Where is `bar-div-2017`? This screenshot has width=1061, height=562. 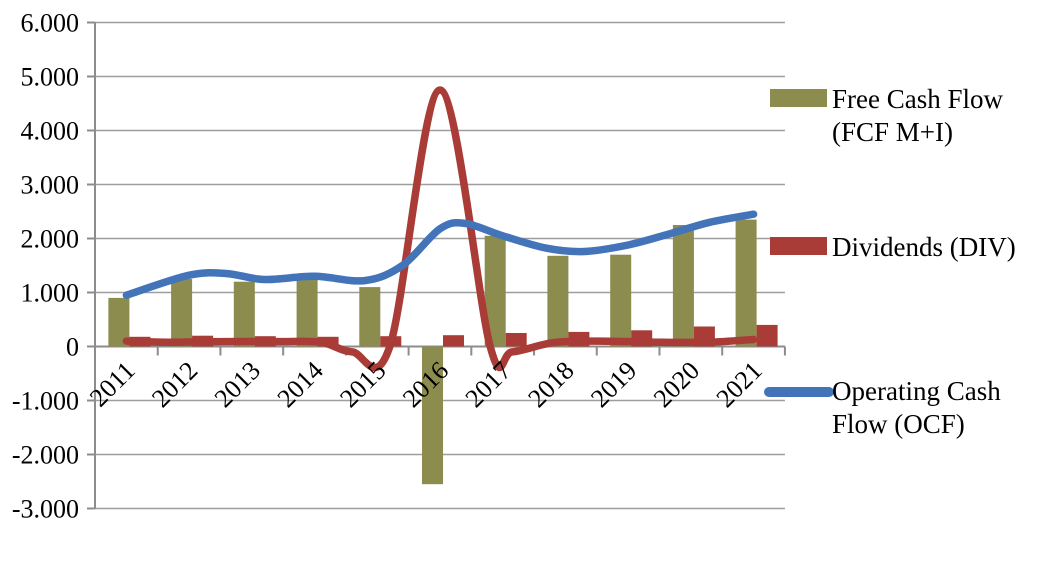 bar-div-2017 is located at coordinates (516, 340).